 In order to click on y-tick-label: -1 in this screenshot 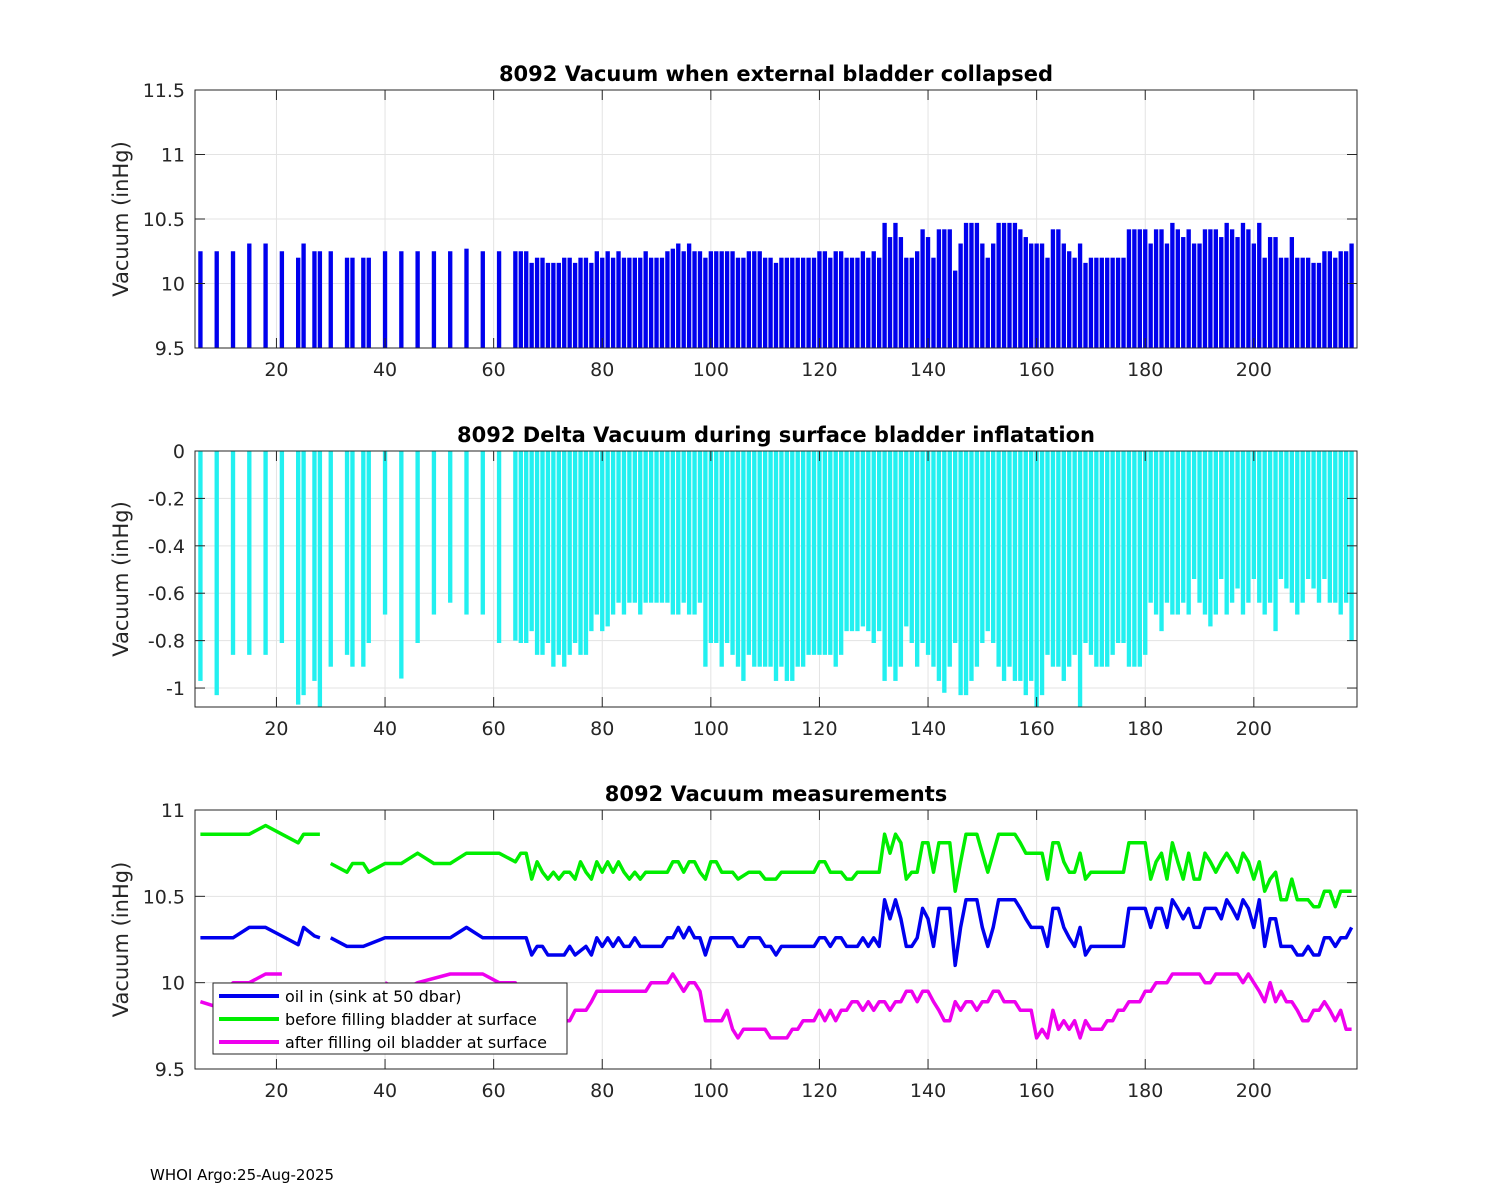, I will do `click(175, 689)`.